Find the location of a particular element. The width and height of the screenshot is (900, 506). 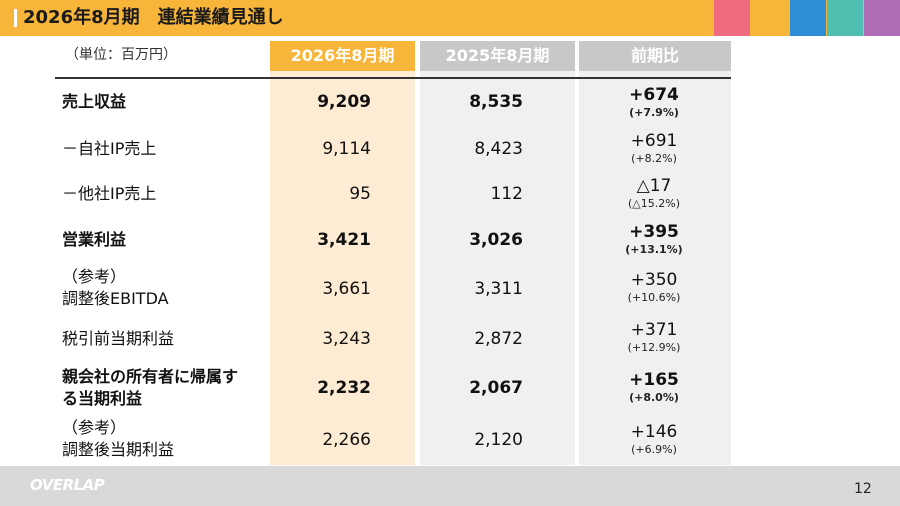

change-percent: (+7.9%) is located at coordinates (654, 112).